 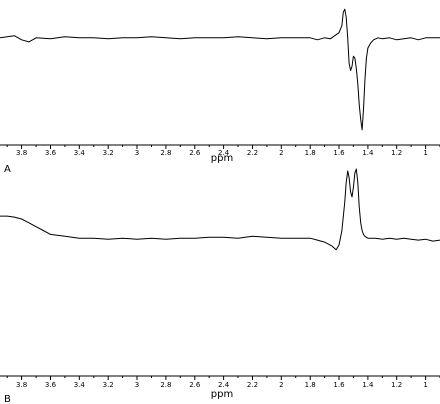 What do you see at coordinates (310, 153) in the screenshot?
I see `tick-label-a: 1.8` at bounding box center [310, 153].